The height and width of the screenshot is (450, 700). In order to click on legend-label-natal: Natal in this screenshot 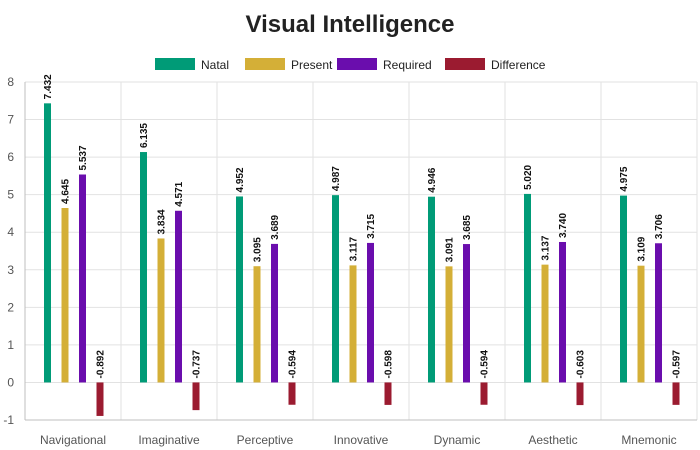, I will do `click(215, 65)`.